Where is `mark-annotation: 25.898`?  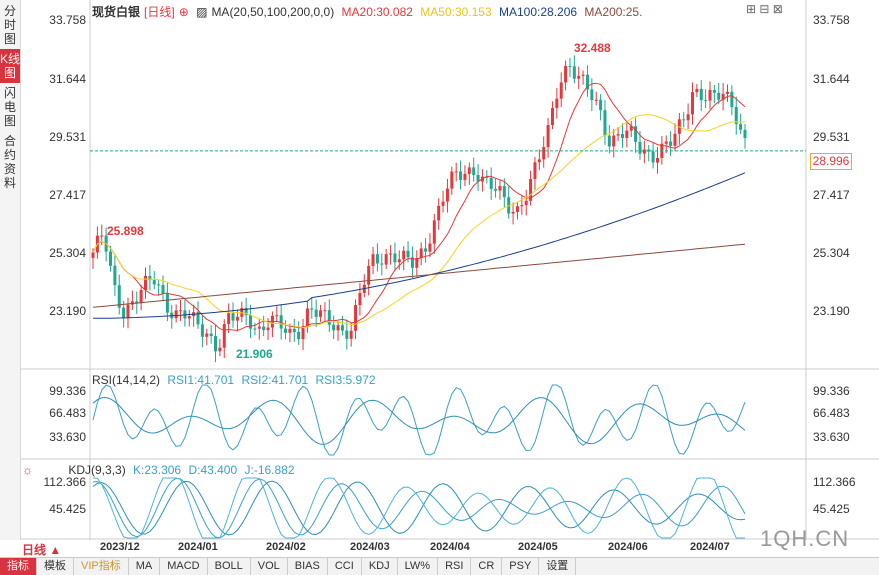
mark-annotation: 25.898 is located at coordinates (125, 231).